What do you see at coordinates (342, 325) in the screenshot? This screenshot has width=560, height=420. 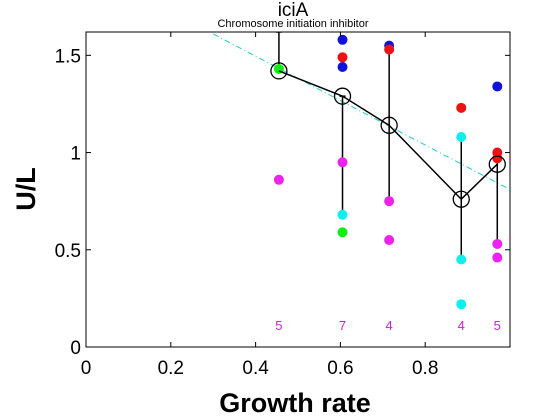 I see `count-label-1: 7` at bounding box center [342, 325].